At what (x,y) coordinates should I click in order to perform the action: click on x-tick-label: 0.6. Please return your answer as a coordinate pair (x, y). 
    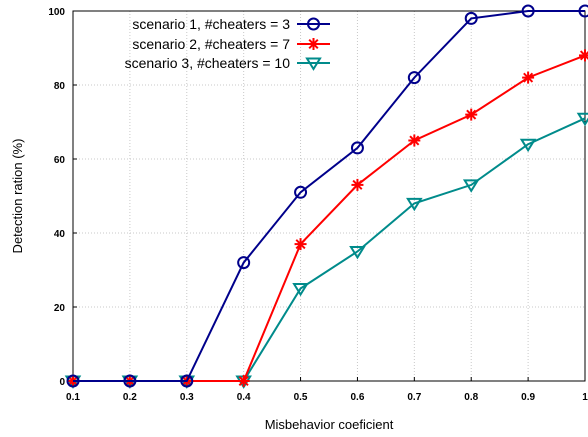
    Looking at the image, I should click on (357, 397).